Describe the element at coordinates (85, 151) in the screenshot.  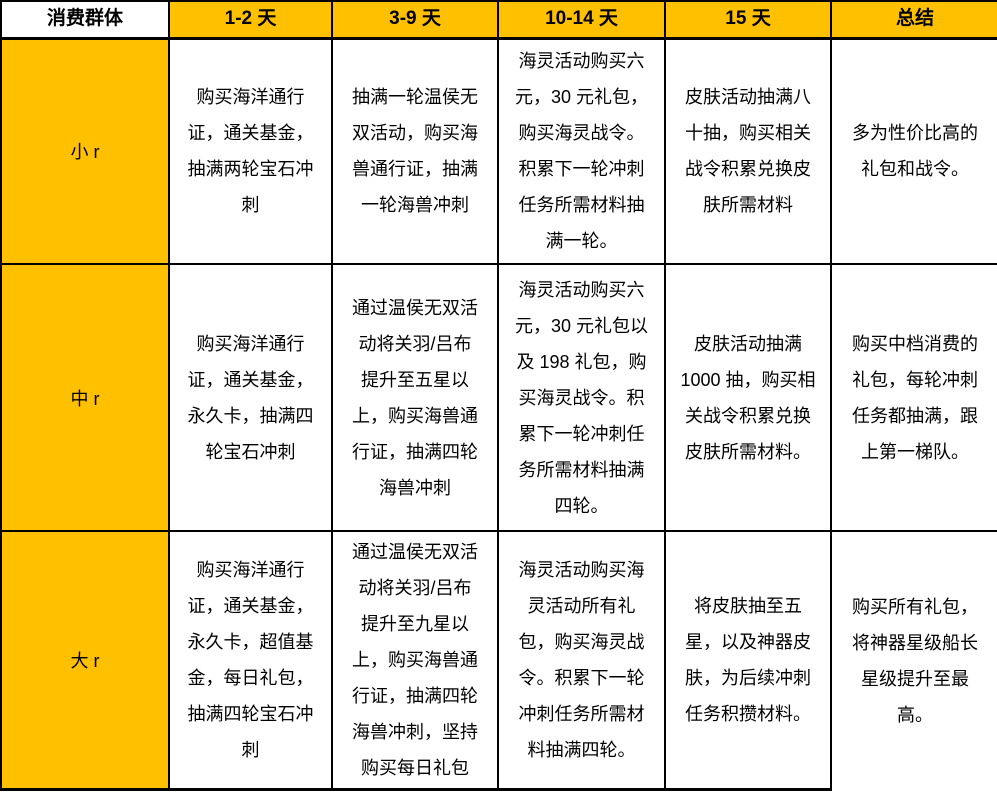
I see `row-header-small-r: 小 r` at that location.